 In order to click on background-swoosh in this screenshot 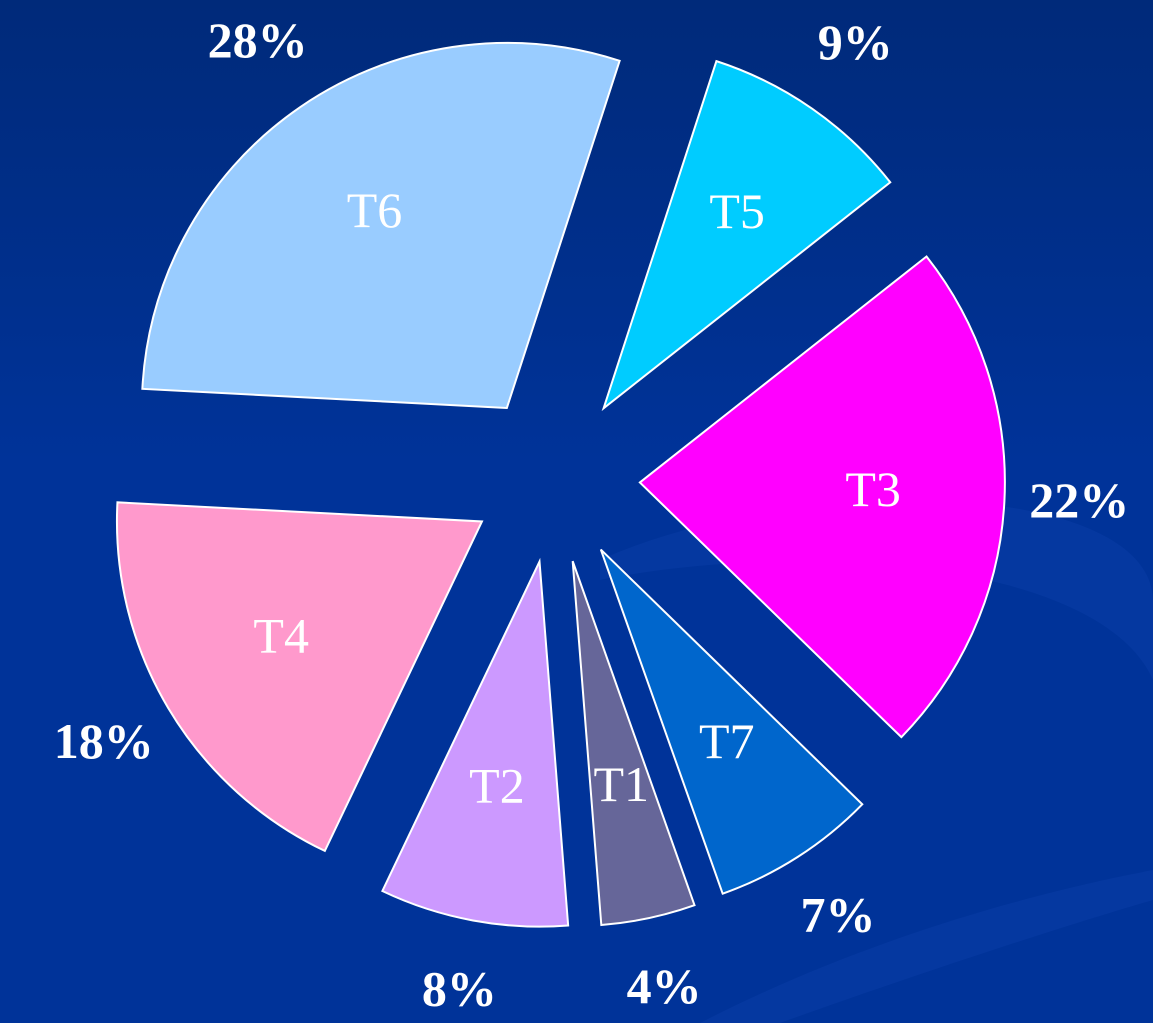, I will do `click(926, 946)`.